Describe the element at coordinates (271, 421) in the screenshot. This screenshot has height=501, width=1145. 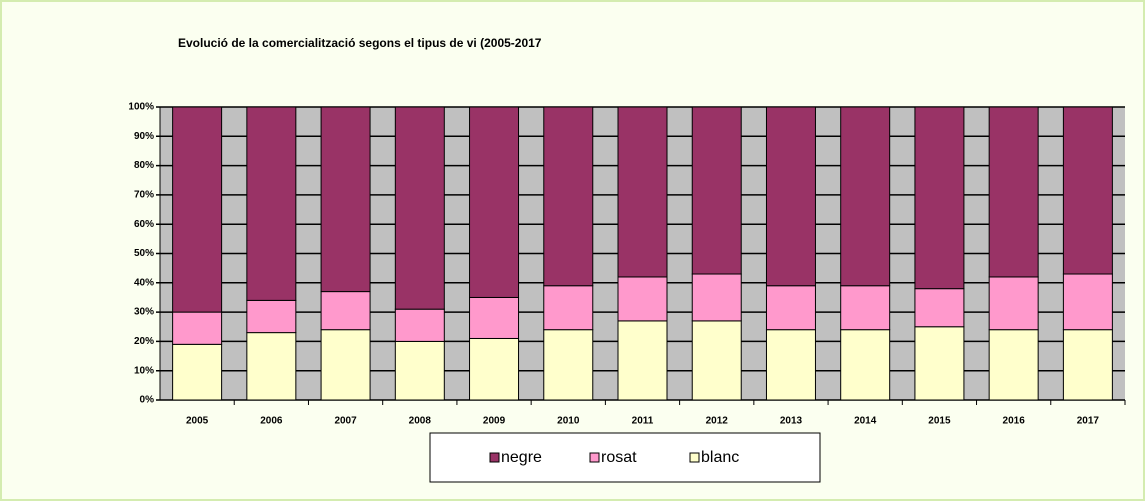
I see `x-tick-label: 2006` at that location.